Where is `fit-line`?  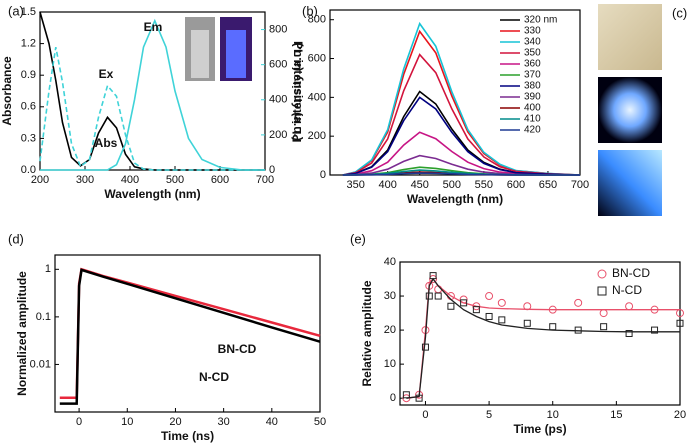 fit-line is located at coordinates (543, 338).